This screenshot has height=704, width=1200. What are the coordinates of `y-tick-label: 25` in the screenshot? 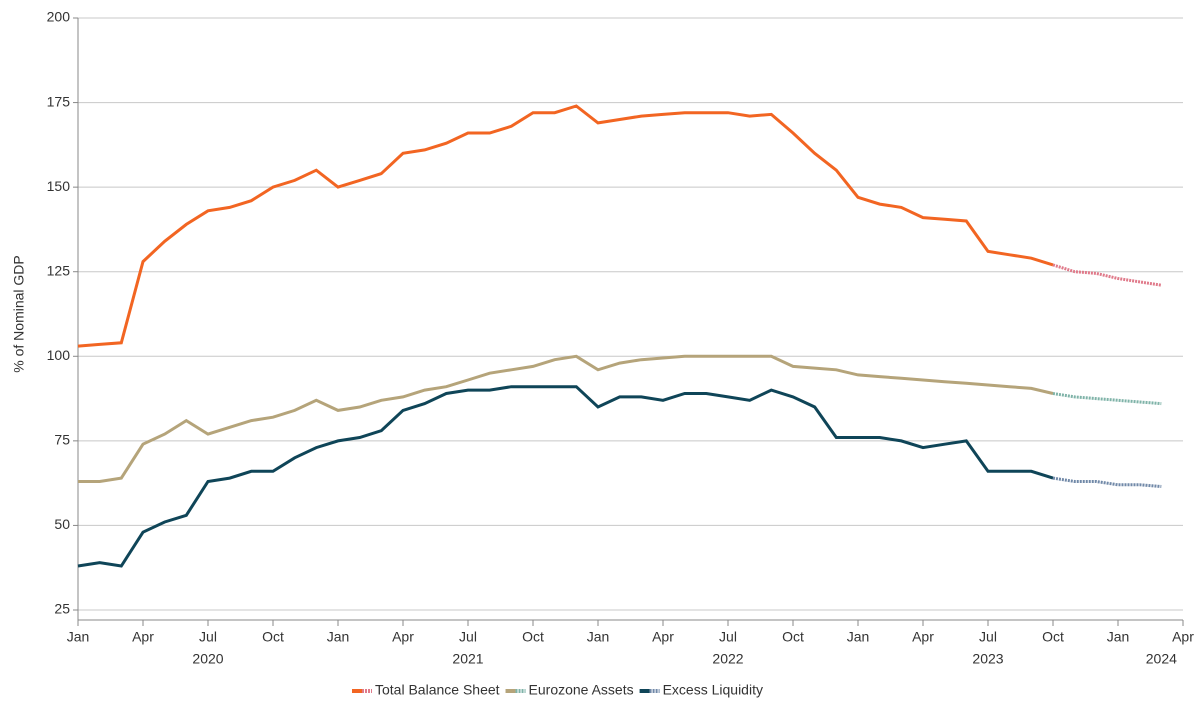 It's located at (62, 609).